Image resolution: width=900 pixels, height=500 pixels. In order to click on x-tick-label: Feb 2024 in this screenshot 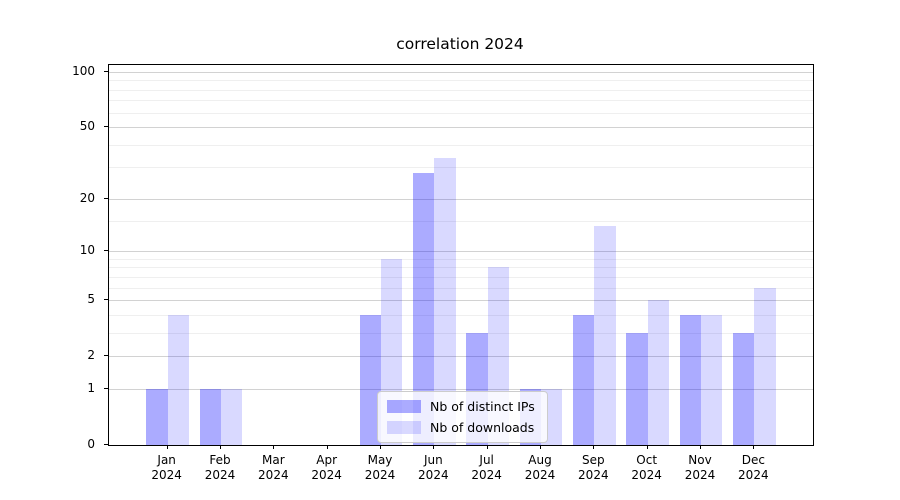, I will do `click(220, 467)`.